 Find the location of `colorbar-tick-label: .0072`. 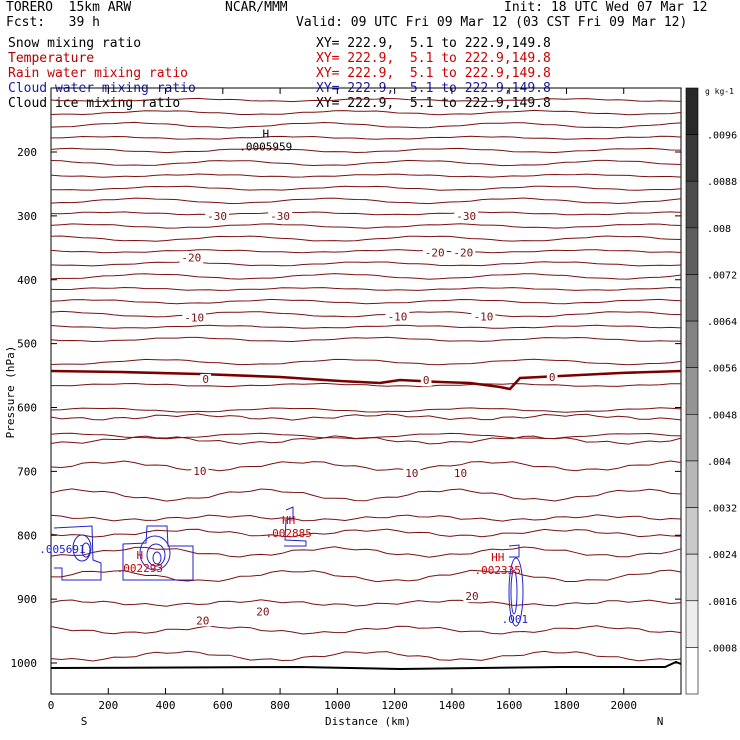

colorbar-tick-label: .0072 is located at coordinates (722, 275).